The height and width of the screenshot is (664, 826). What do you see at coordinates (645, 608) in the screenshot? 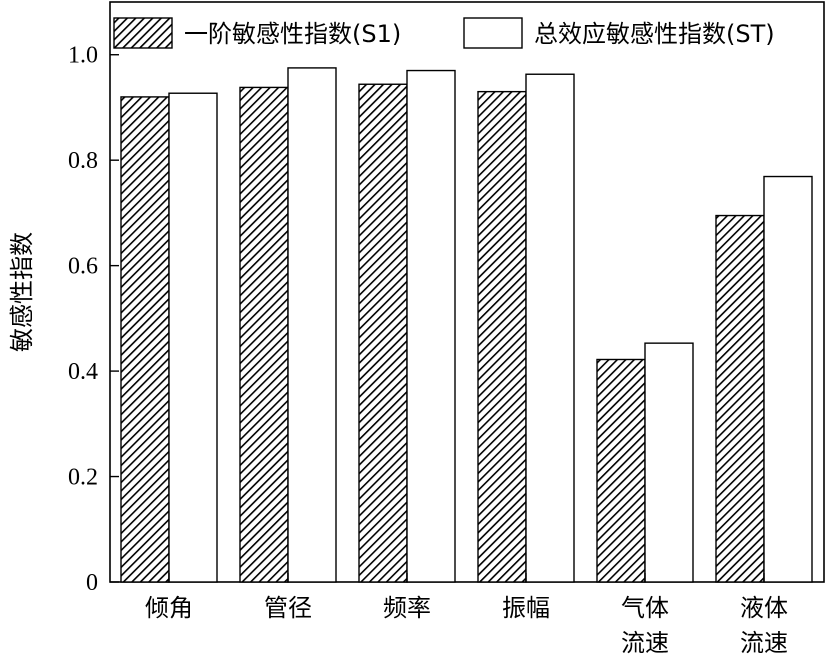
I see `x-category-label: 气体` at bounding box center [645, 608].